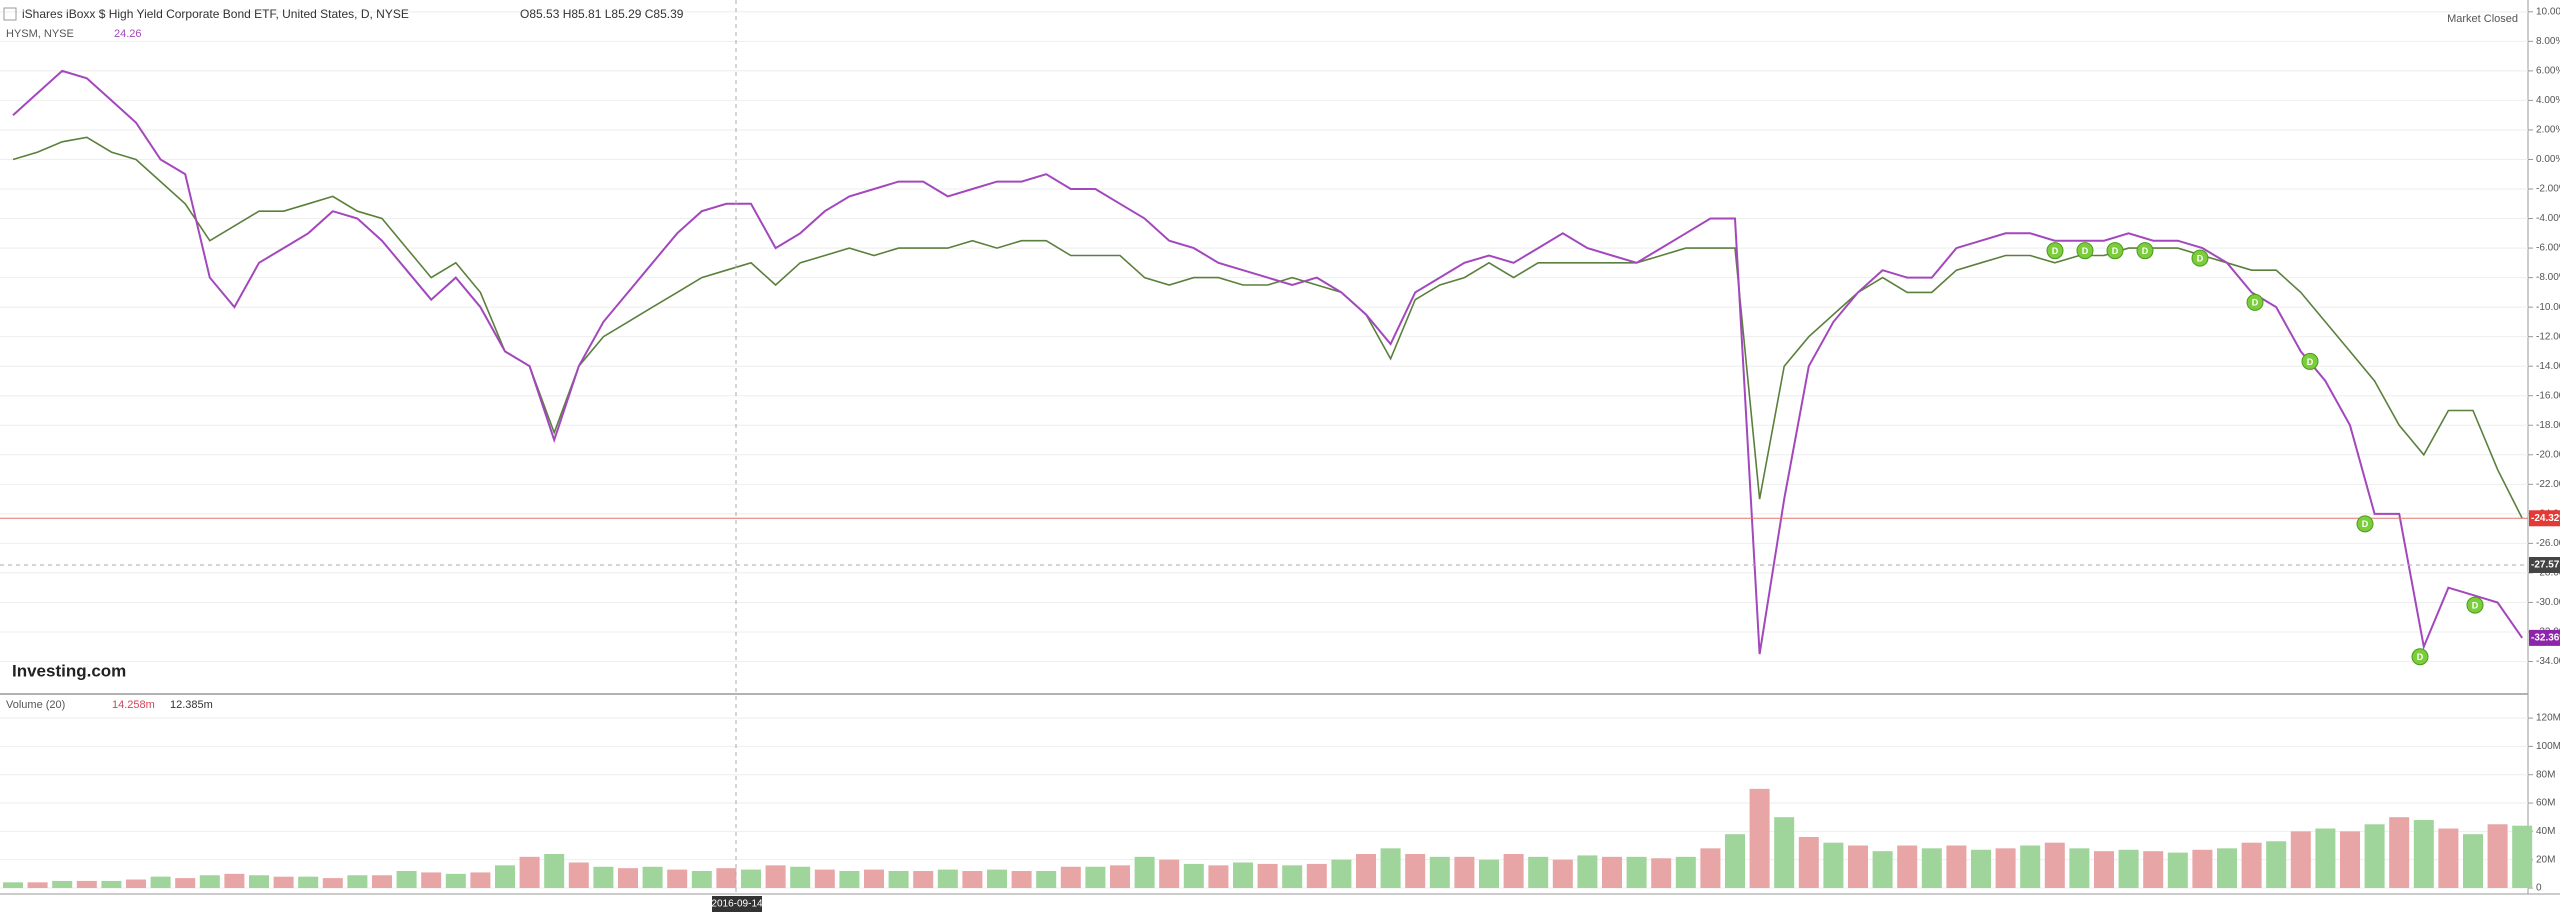 The height and width of the screenshot is (914, 2560). Describe the element at coordinates (2545, 831) in the screenshot. I see `y-tick-label: 40M` at that location.